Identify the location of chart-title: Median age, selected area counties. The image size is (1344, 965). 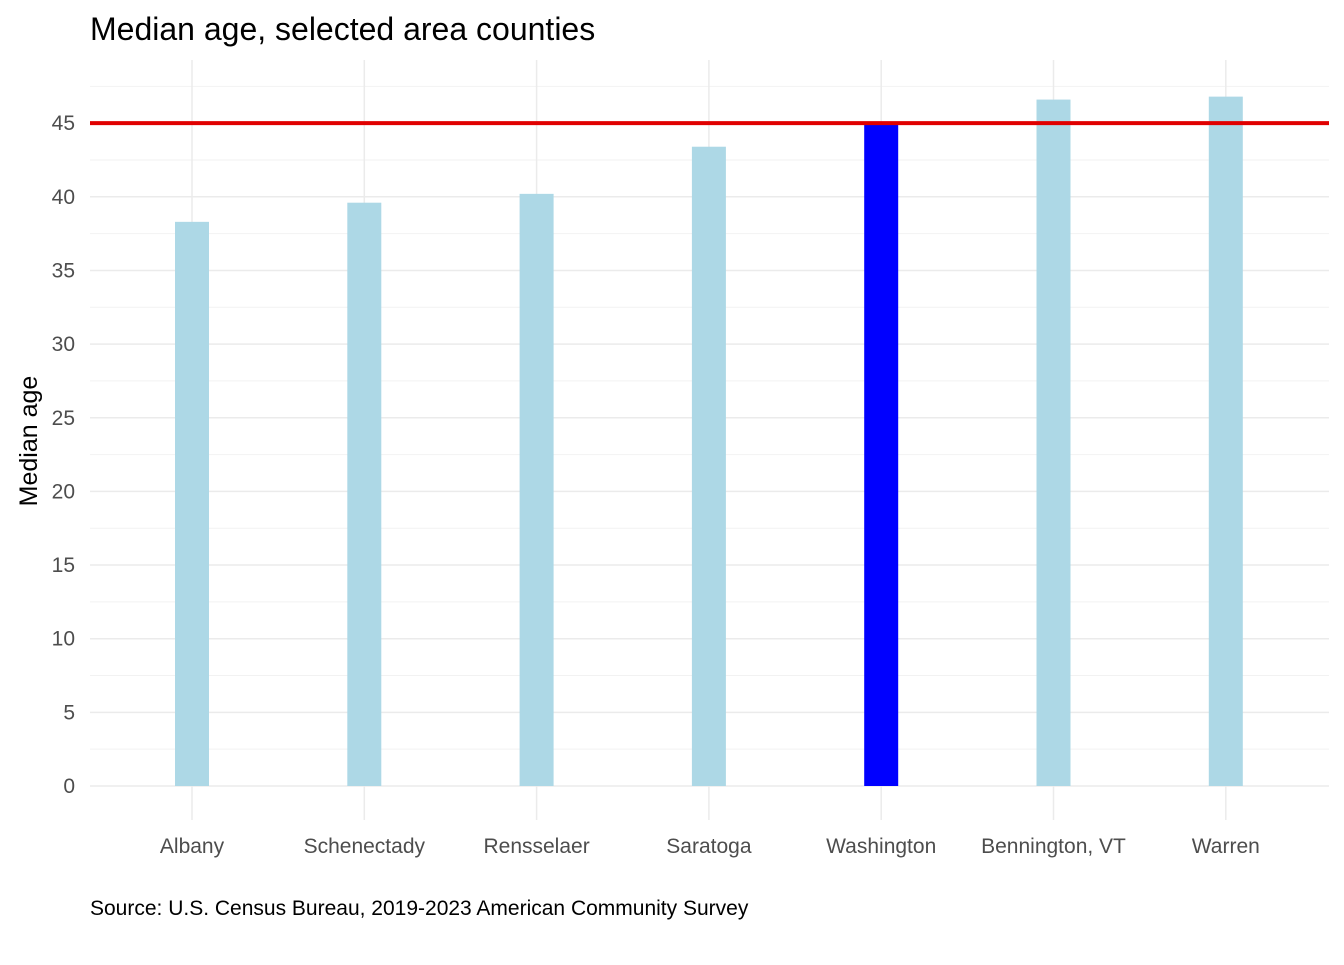
(342, 29).